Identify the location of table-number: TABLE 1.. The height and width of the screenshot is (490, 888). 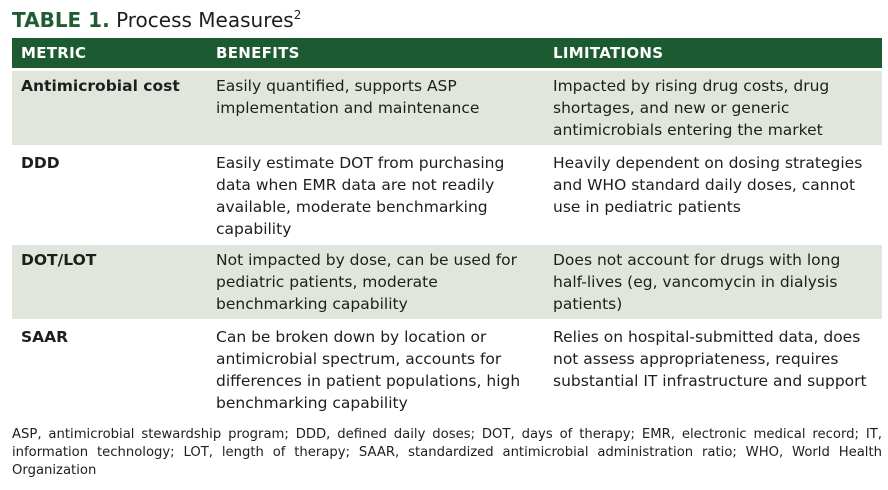
(61, 20).